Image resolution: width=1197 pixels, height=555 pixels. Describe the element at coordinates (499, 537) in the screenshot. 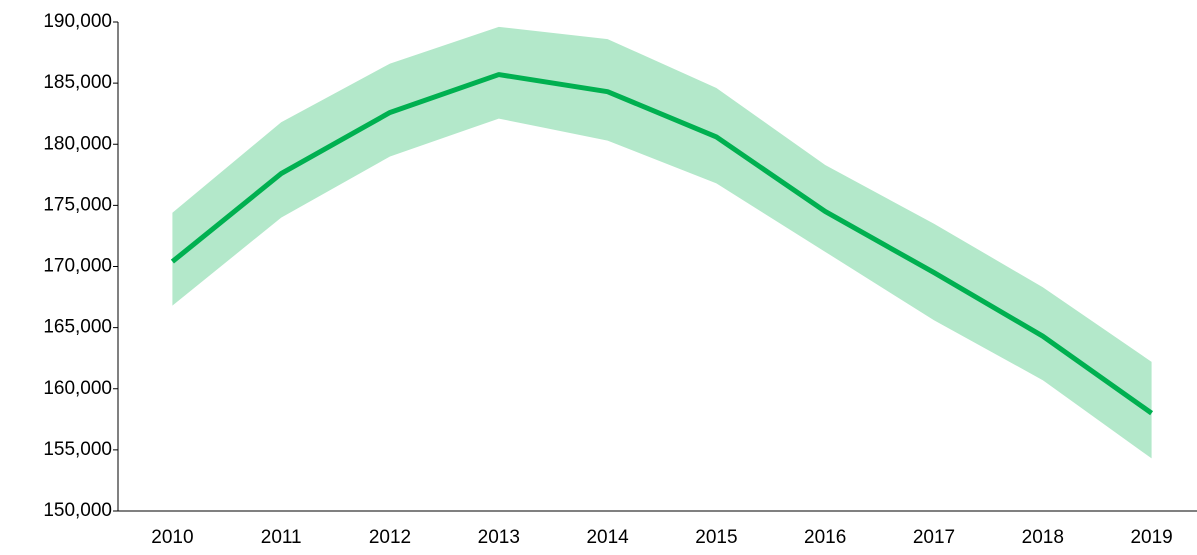

I see `x-tick-label: 2013` at that location.